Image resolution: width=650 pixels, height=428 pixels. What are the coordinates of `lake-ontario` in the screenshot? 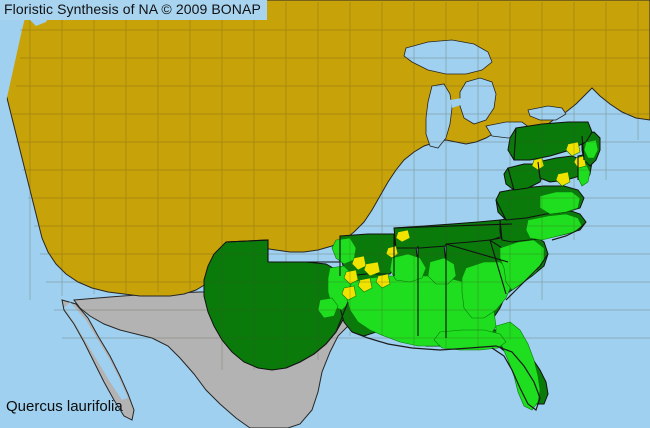 It's located at (547, 113).